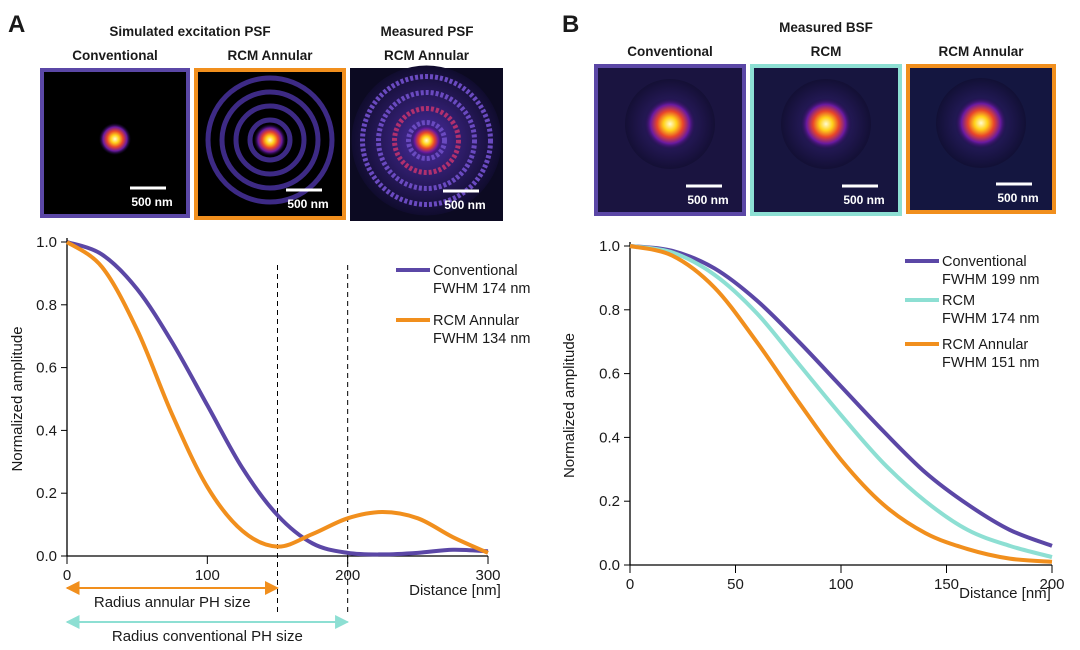  What do you see at coordinates (189, 31) in the screenshot?
I see `image-group-header: Simulated excitation PSF` at bounding box center [189, 31].